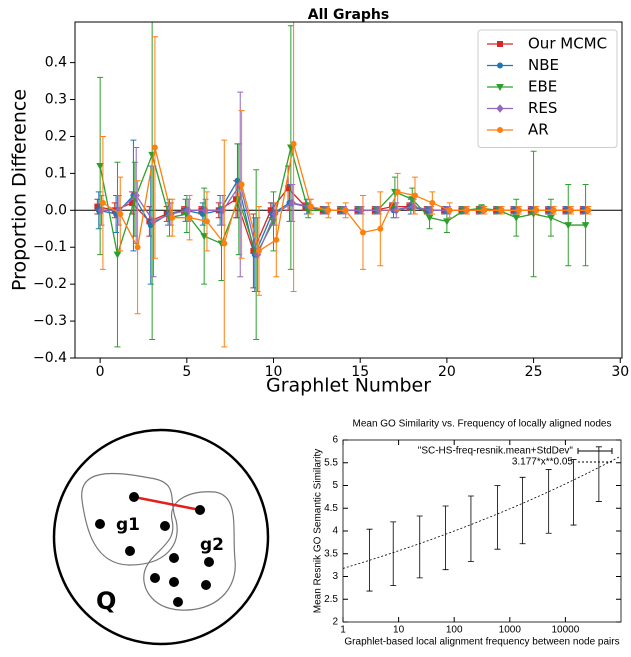 The height and width of the screenshot is (657, 631). Describe the element at coordinates (56, 136) in the screenshot. I see `y-tick-label: 0.2` at that location.